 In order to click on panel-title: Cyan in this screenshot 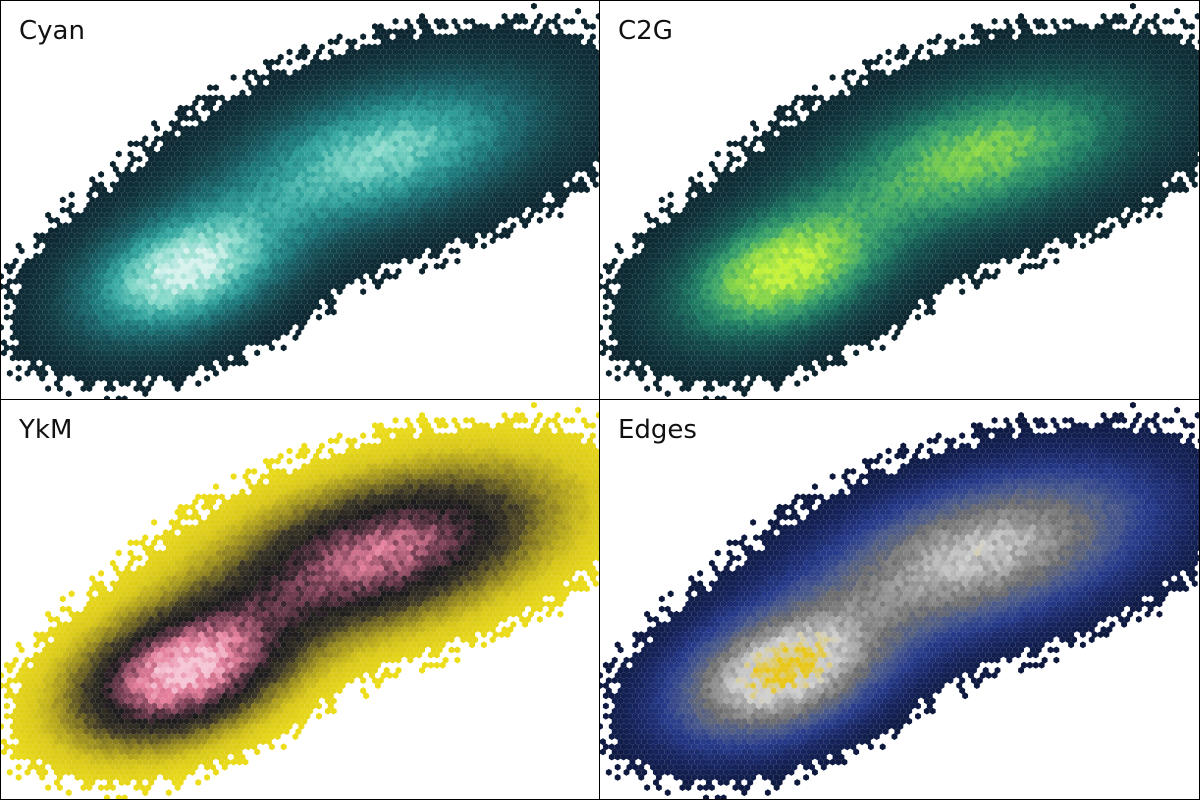, I will do `click(52, 31)`.